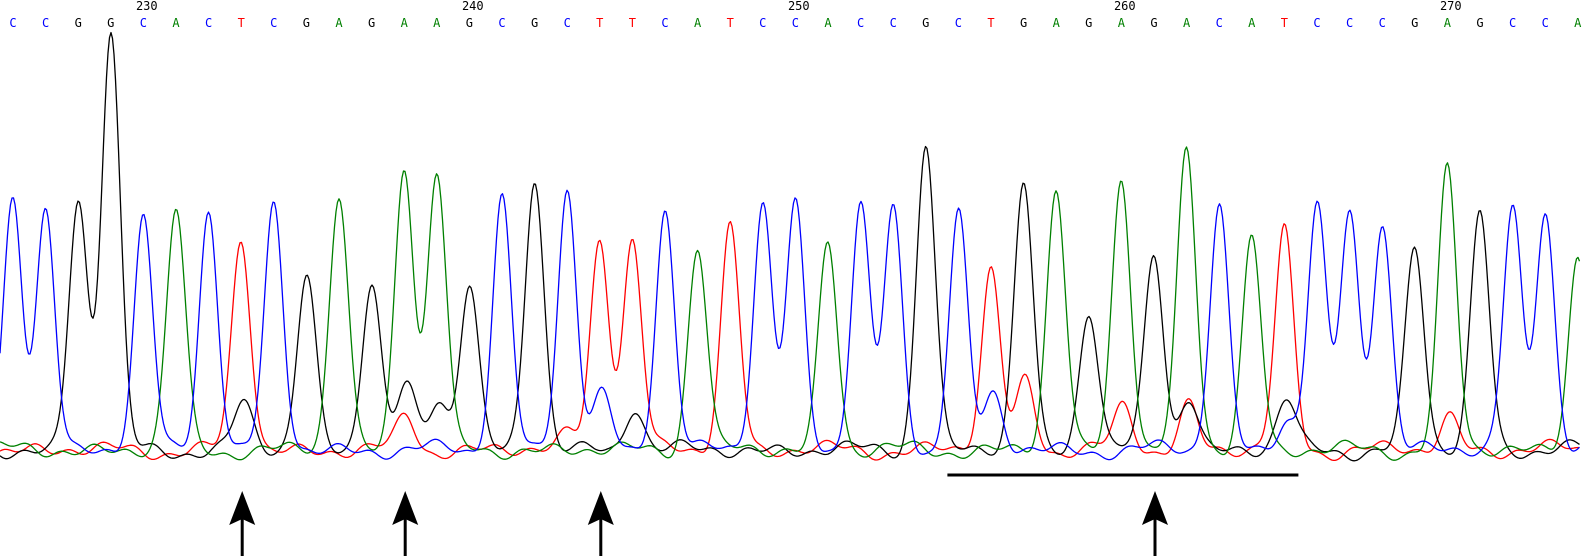 The height and width of the screenshot is (556, 1583). Describe the element at coordinates (762, 23) in the screenshot. I see `base-call-23: C` at that location.